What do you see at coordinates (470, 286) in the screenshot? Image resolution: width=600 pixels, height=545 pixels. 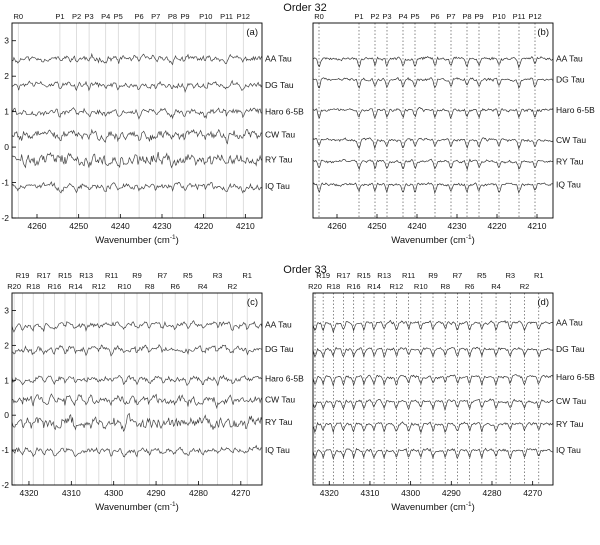 I see `line-label: R6` at bounding box center [470, 286].